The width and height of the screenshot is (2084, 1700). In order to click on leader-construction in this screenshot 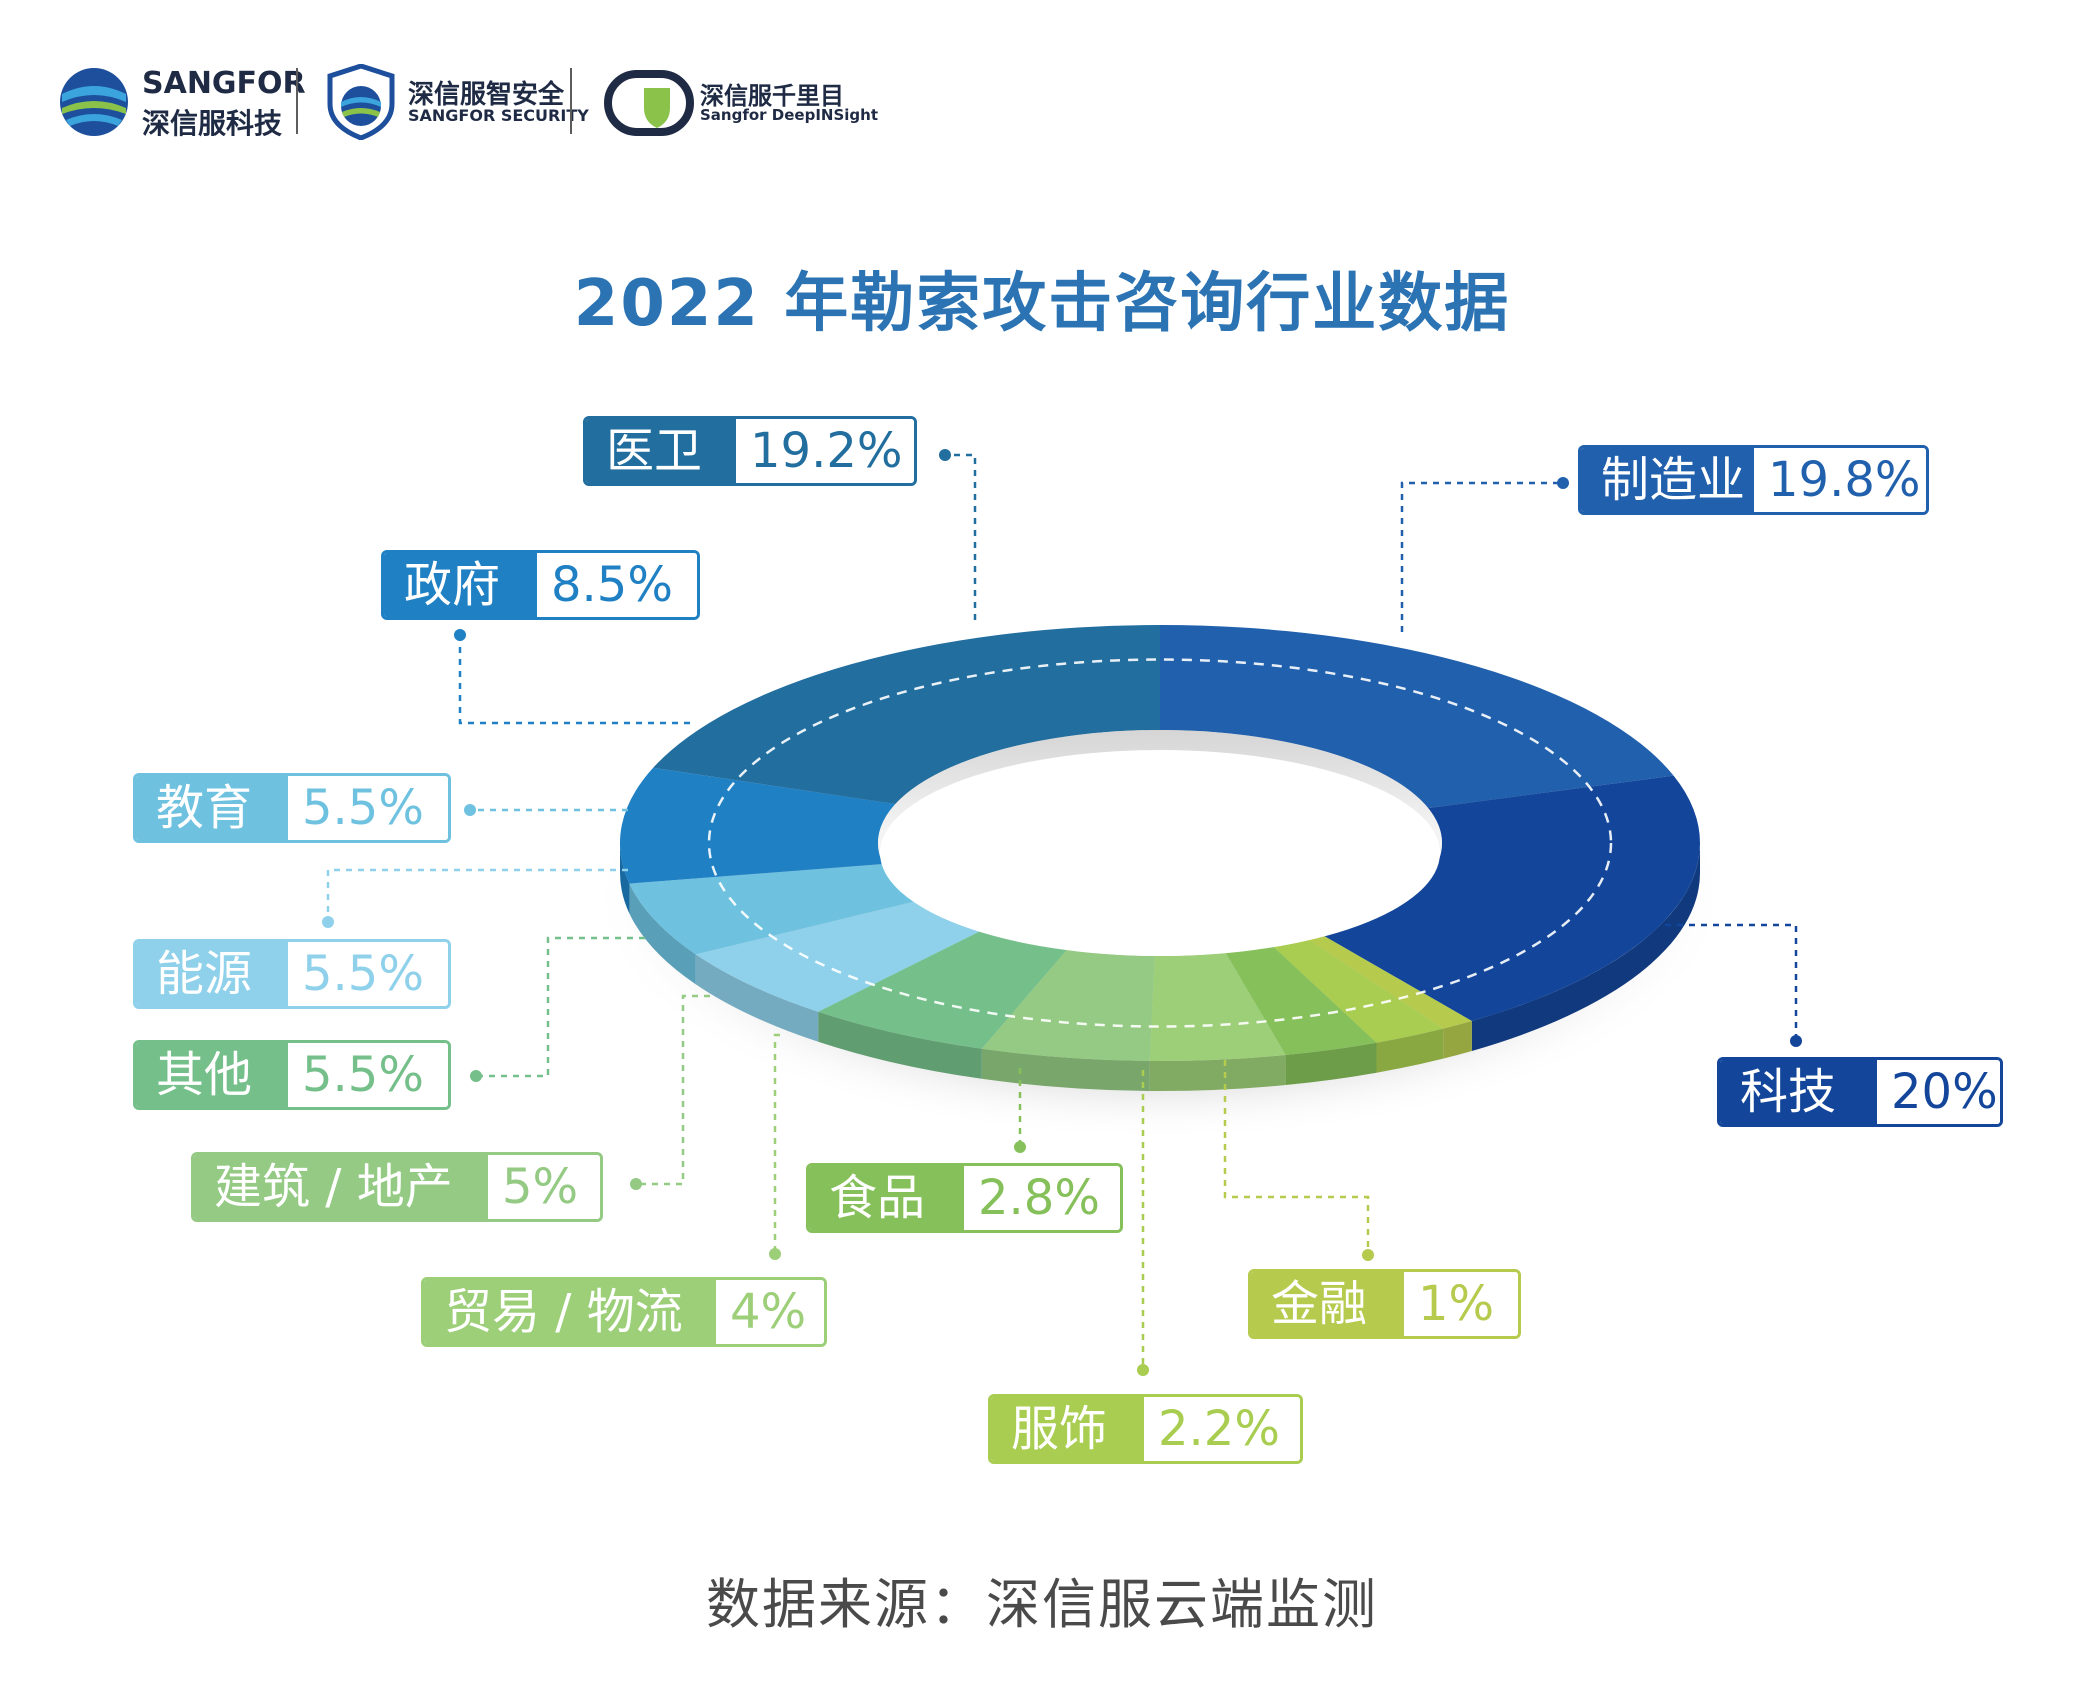, I will do `click(673, 1090)`.